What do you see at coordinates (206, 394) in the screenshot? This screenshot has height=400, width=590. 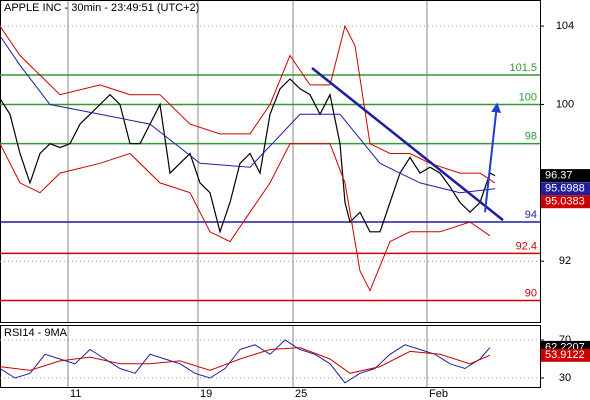 I see `x-tick-label: 19` at bounding box center [206, 394].